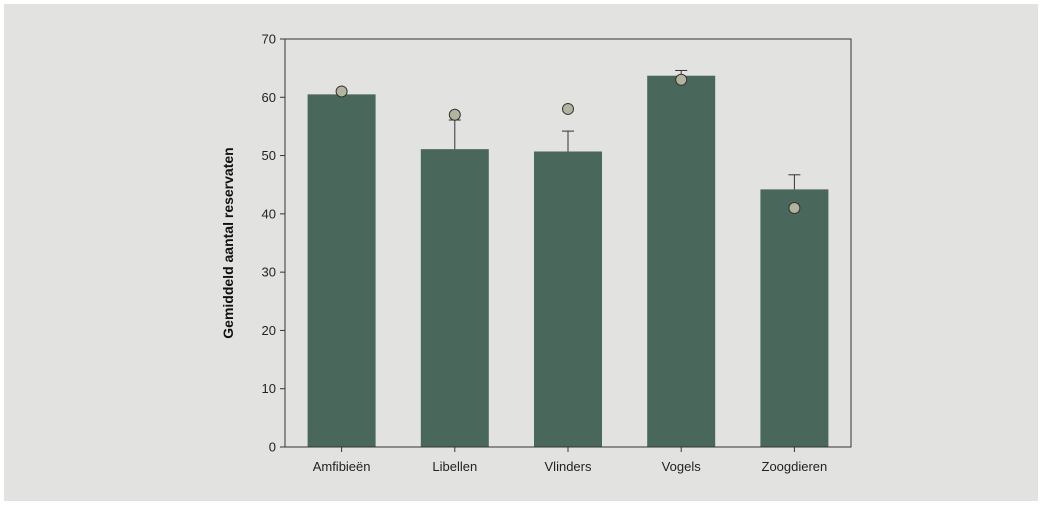  What do you see at coordinates (682, 466) in the screenshot?
I see `x-tick-label: Vogels` at bounding box center [682, 466].